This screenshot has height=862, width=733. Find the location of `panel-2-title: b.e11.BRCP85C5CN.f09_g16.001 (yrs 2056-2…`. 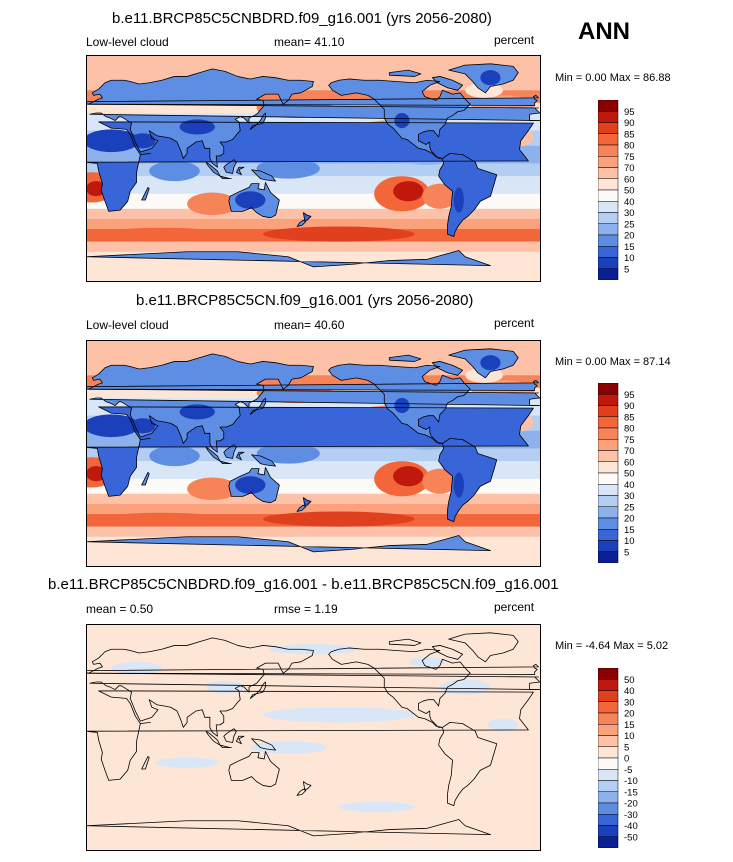

panel-2-title: b.e11.BRCP85C5CN.f09_g16.001 (yrs 2056-2… is located at coordinates (305, 300).